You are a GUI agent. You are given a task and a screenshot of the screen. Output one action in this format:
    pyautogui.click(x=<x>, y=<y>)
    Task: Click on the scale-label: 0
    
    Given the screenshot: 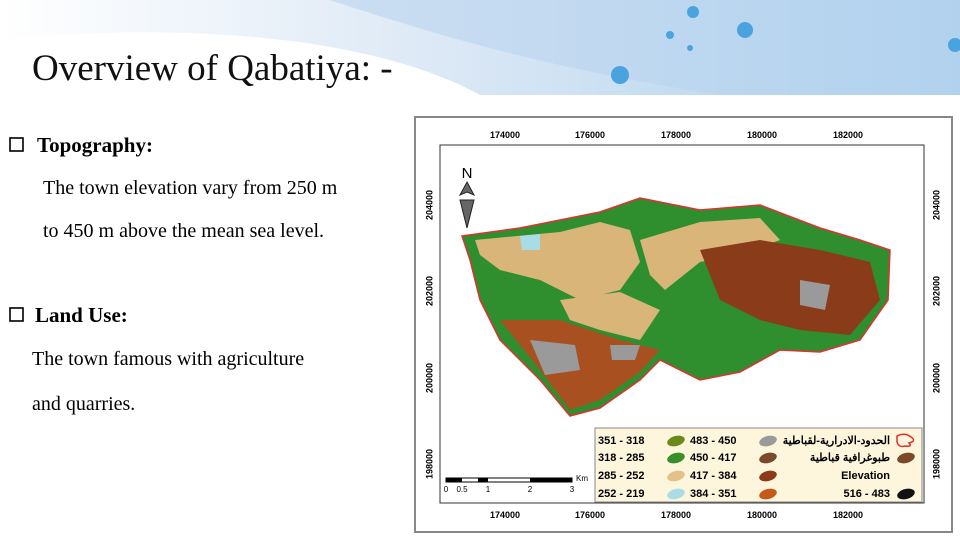 What is the action you would take?
    pyautogui.click(x=446, y=489)
    